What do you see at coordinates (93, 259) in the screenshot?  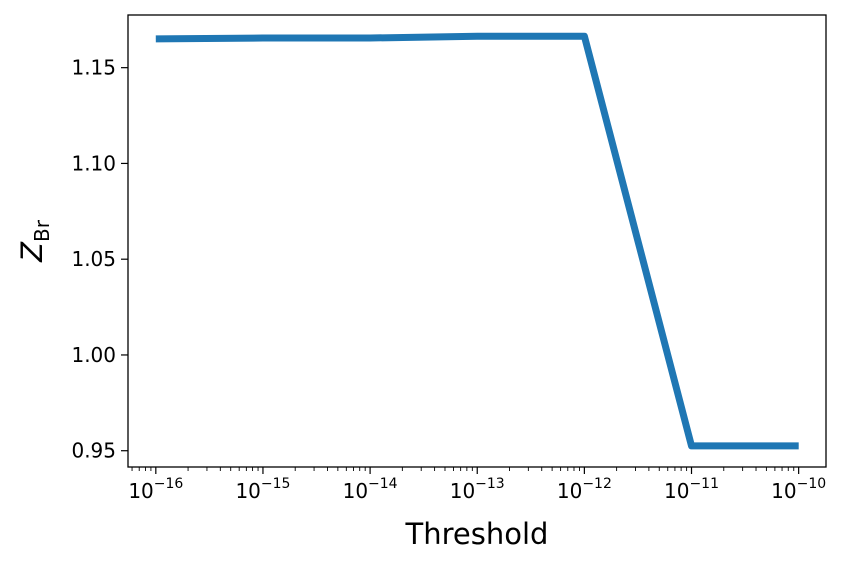 I see `y-tick-label: 1.05` at bounding box center [93, 259].